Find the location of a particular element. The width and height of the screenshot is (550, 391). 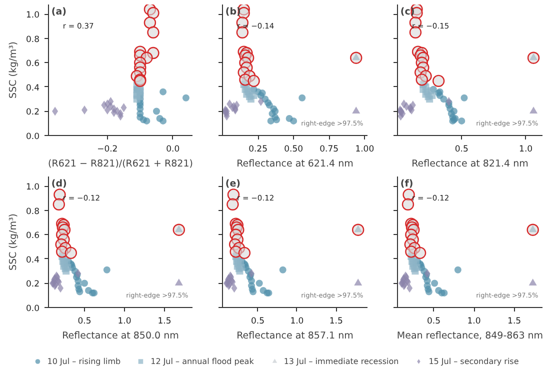

x-axis-title: Mean reflectance, 849-863 nm is located at coordinates (470, 336).